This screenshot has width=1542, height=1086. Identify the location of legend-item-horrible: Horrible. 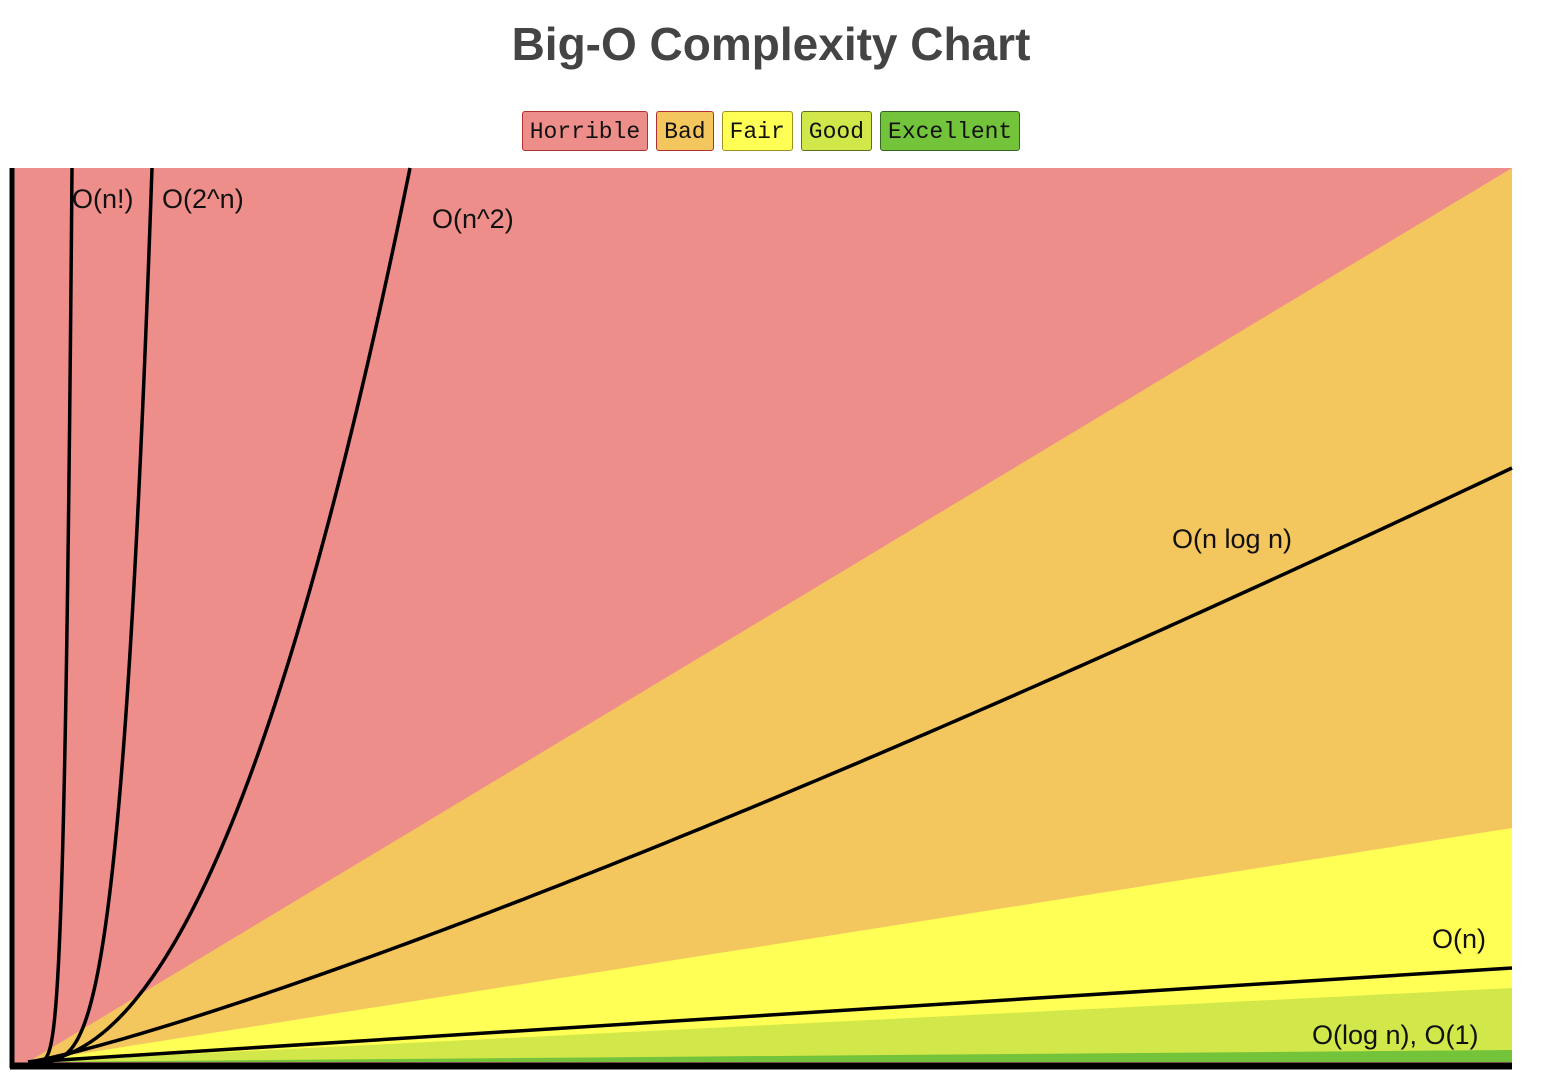
(585, 131).